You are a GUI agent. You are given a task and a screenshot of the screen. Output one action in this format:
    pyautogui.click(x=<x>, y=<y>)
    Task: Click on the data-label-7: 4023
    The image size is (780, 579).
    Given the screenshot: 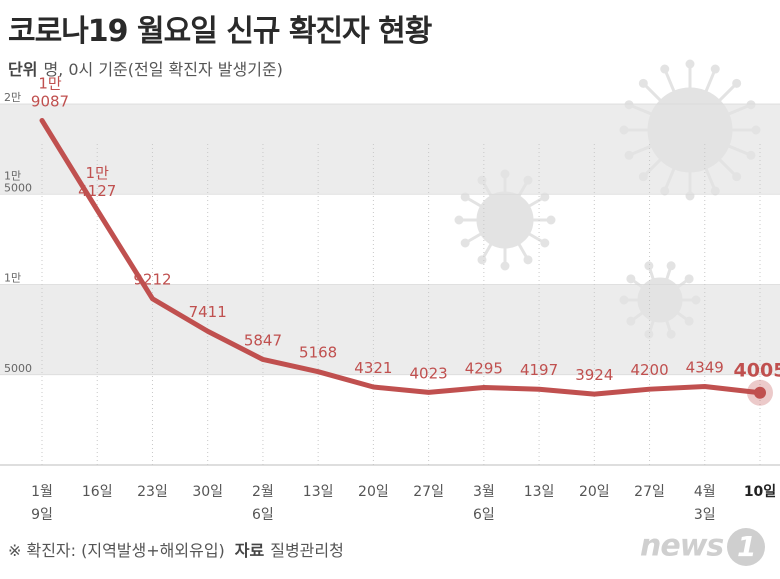 What is the action you would take?
    pyautogui.click(x=429, y=373)
    